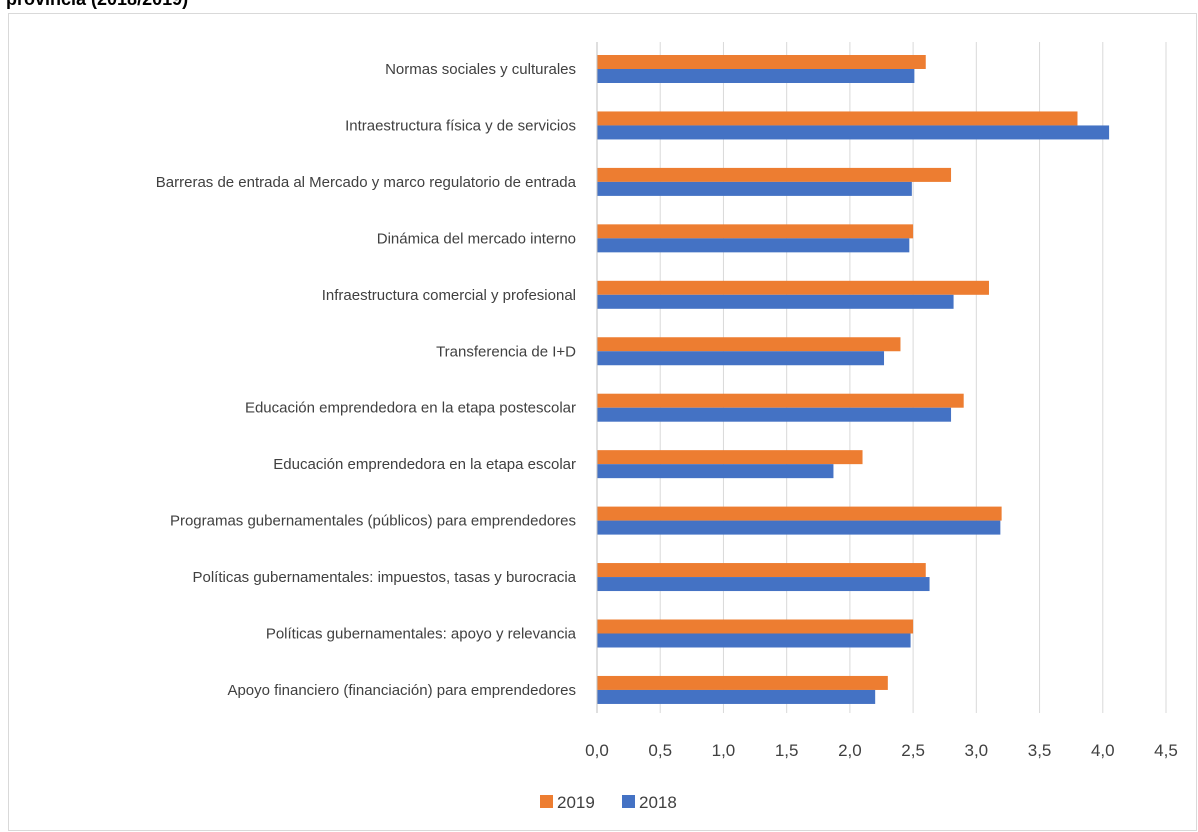 The width and height of the screenshot is (1198, 832). Describe the element at coordinates (1103, 750) in the screenshot. I see `x-tick-label: 4,0` at that location.